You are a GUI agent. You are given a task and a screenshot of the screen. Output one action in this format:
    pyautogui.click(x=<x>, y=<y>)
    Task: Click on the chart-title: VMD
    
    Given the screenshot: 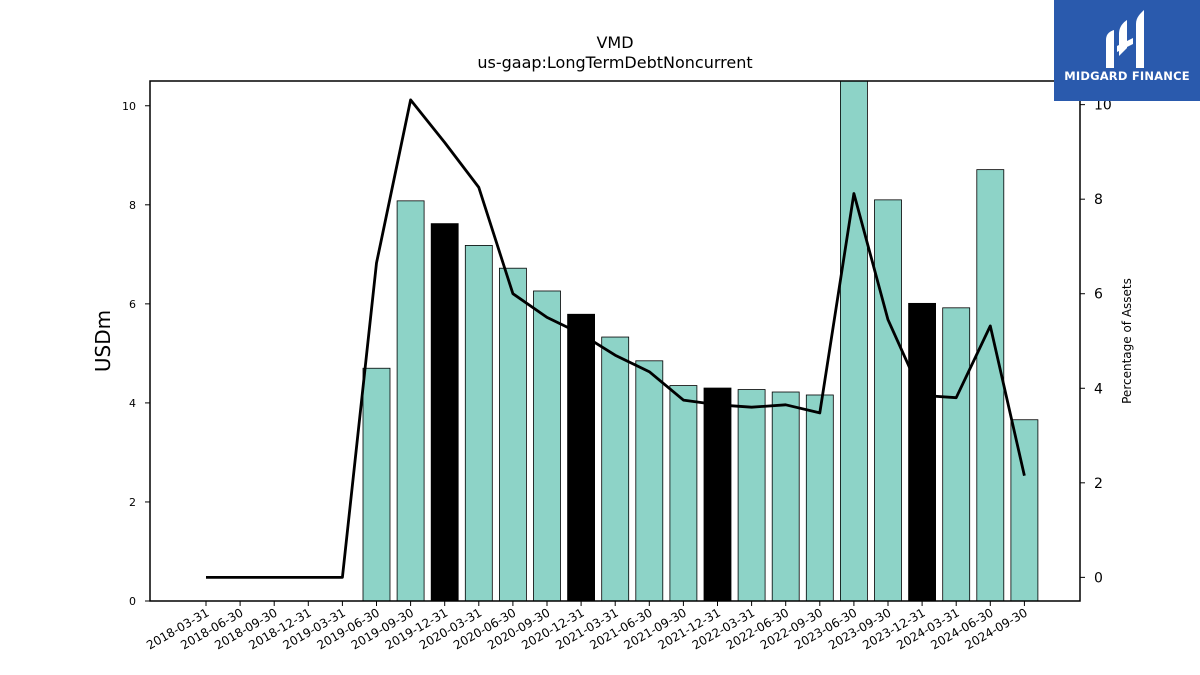 What is the action you would take?
    pyautogui.click(x=614, y=42)
    